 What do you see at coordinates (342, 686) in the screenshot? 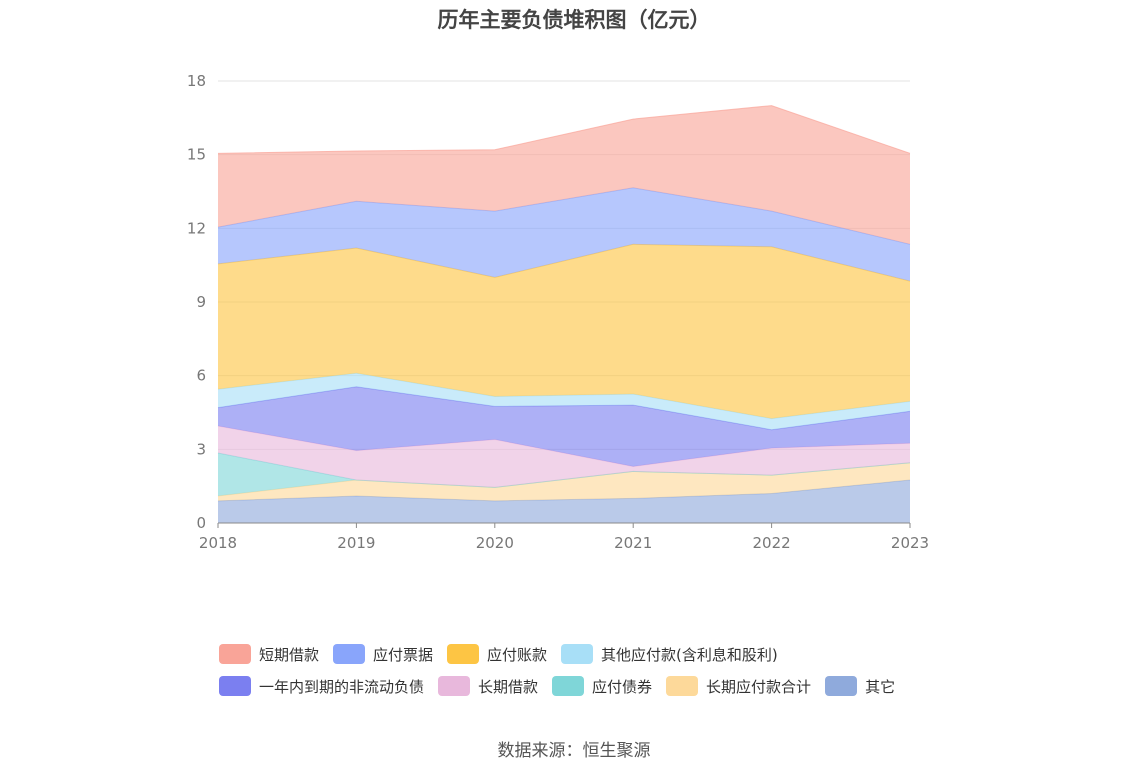
I see `legend-label: 一年内到期的非流动负债` at bounding box center [342, 686].